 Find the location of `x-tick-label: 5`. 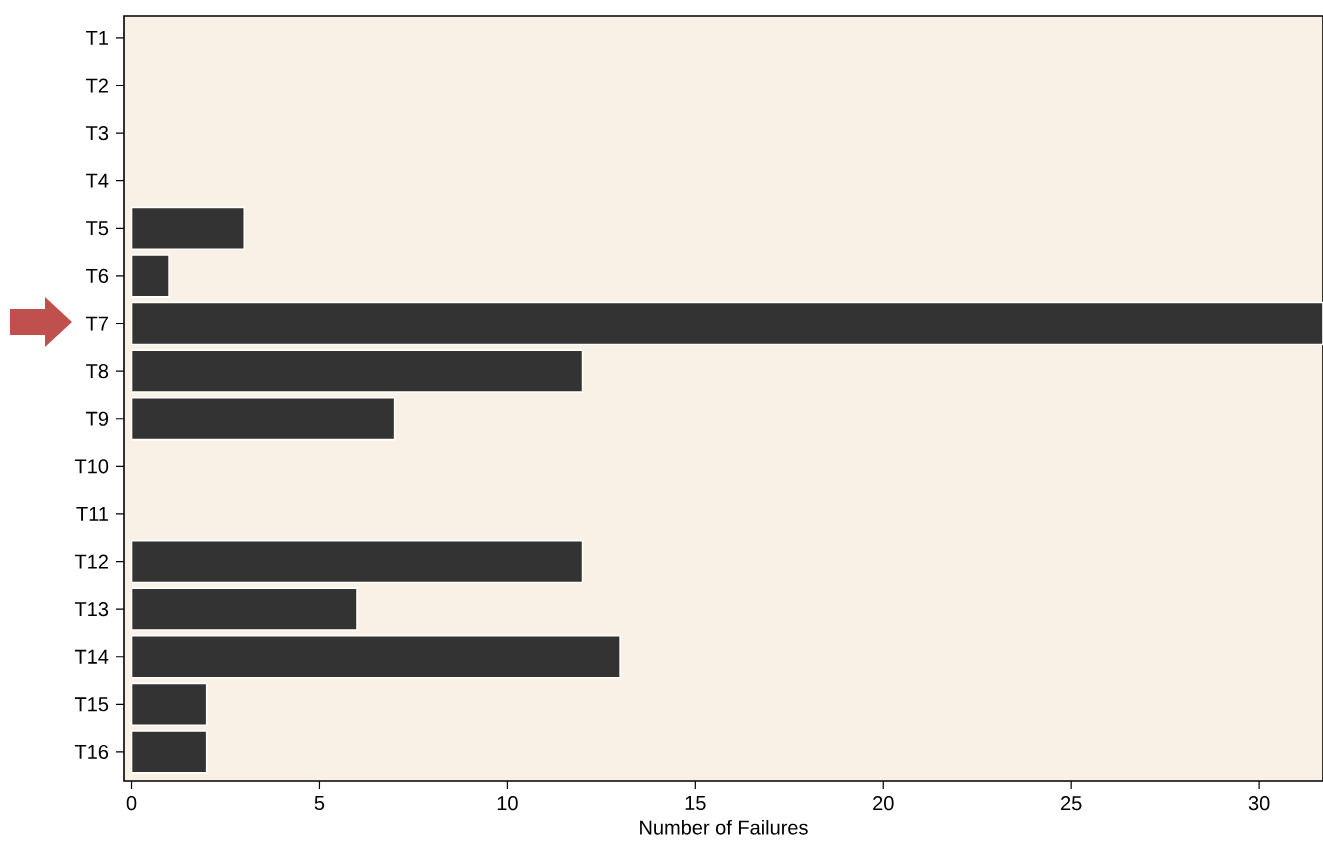

x-tick-label: 5 is located at coordinates (319, 803).